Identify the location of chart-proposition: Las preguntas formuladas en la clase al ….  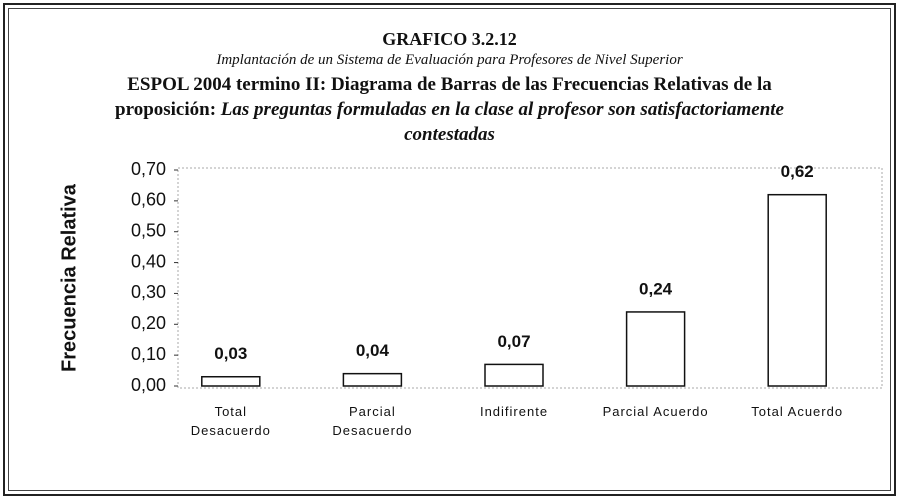
(502, 122).